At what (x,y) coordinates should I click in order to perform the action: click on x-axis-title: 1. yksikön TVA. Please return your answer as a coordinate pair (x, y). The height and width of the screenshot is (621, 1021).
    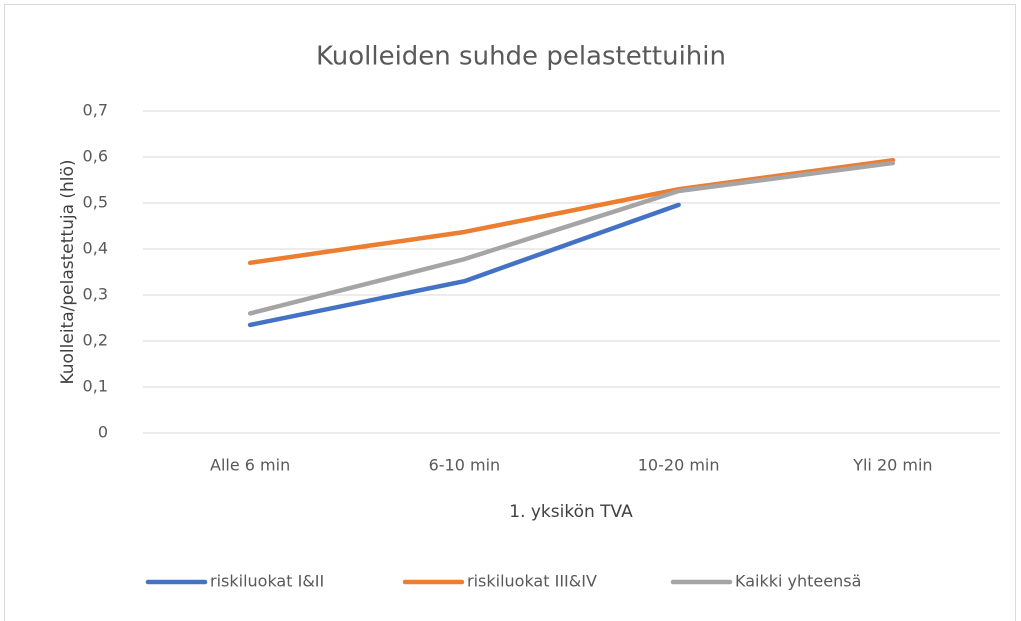
    Looking at the image, I should click on (571, 512).